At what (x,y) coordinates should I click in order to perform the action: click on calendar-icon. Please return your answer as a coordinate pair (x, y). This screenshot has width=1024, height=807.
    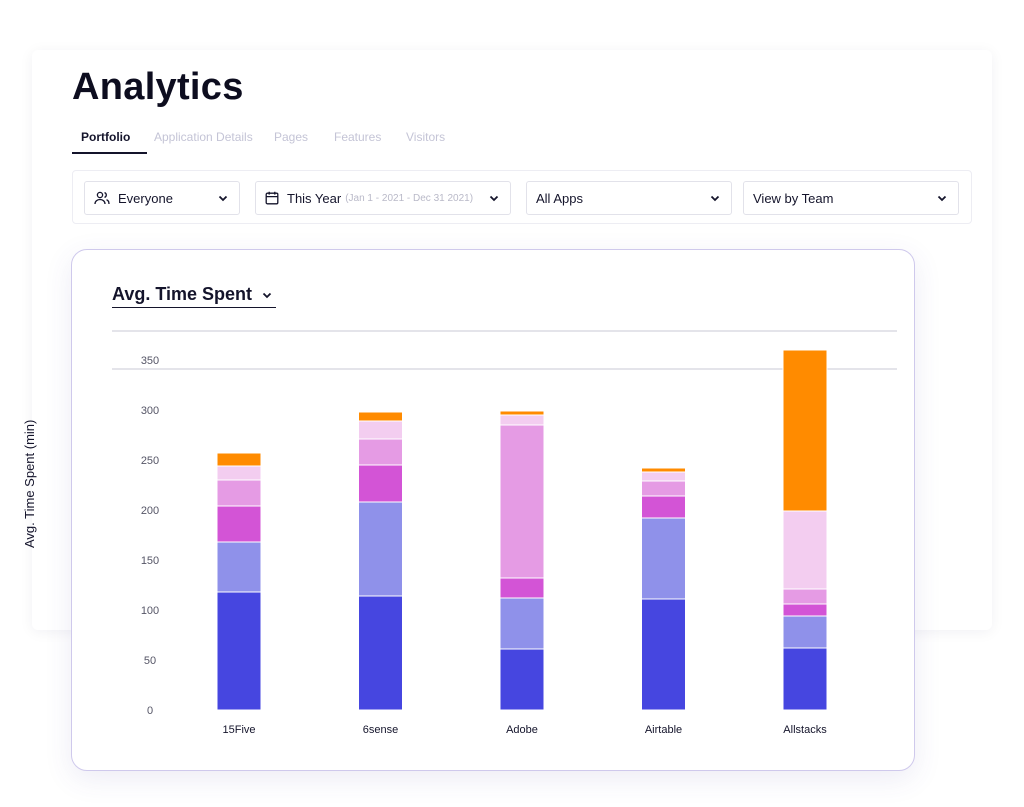
    Looking at the image, I should click on (272, 198).